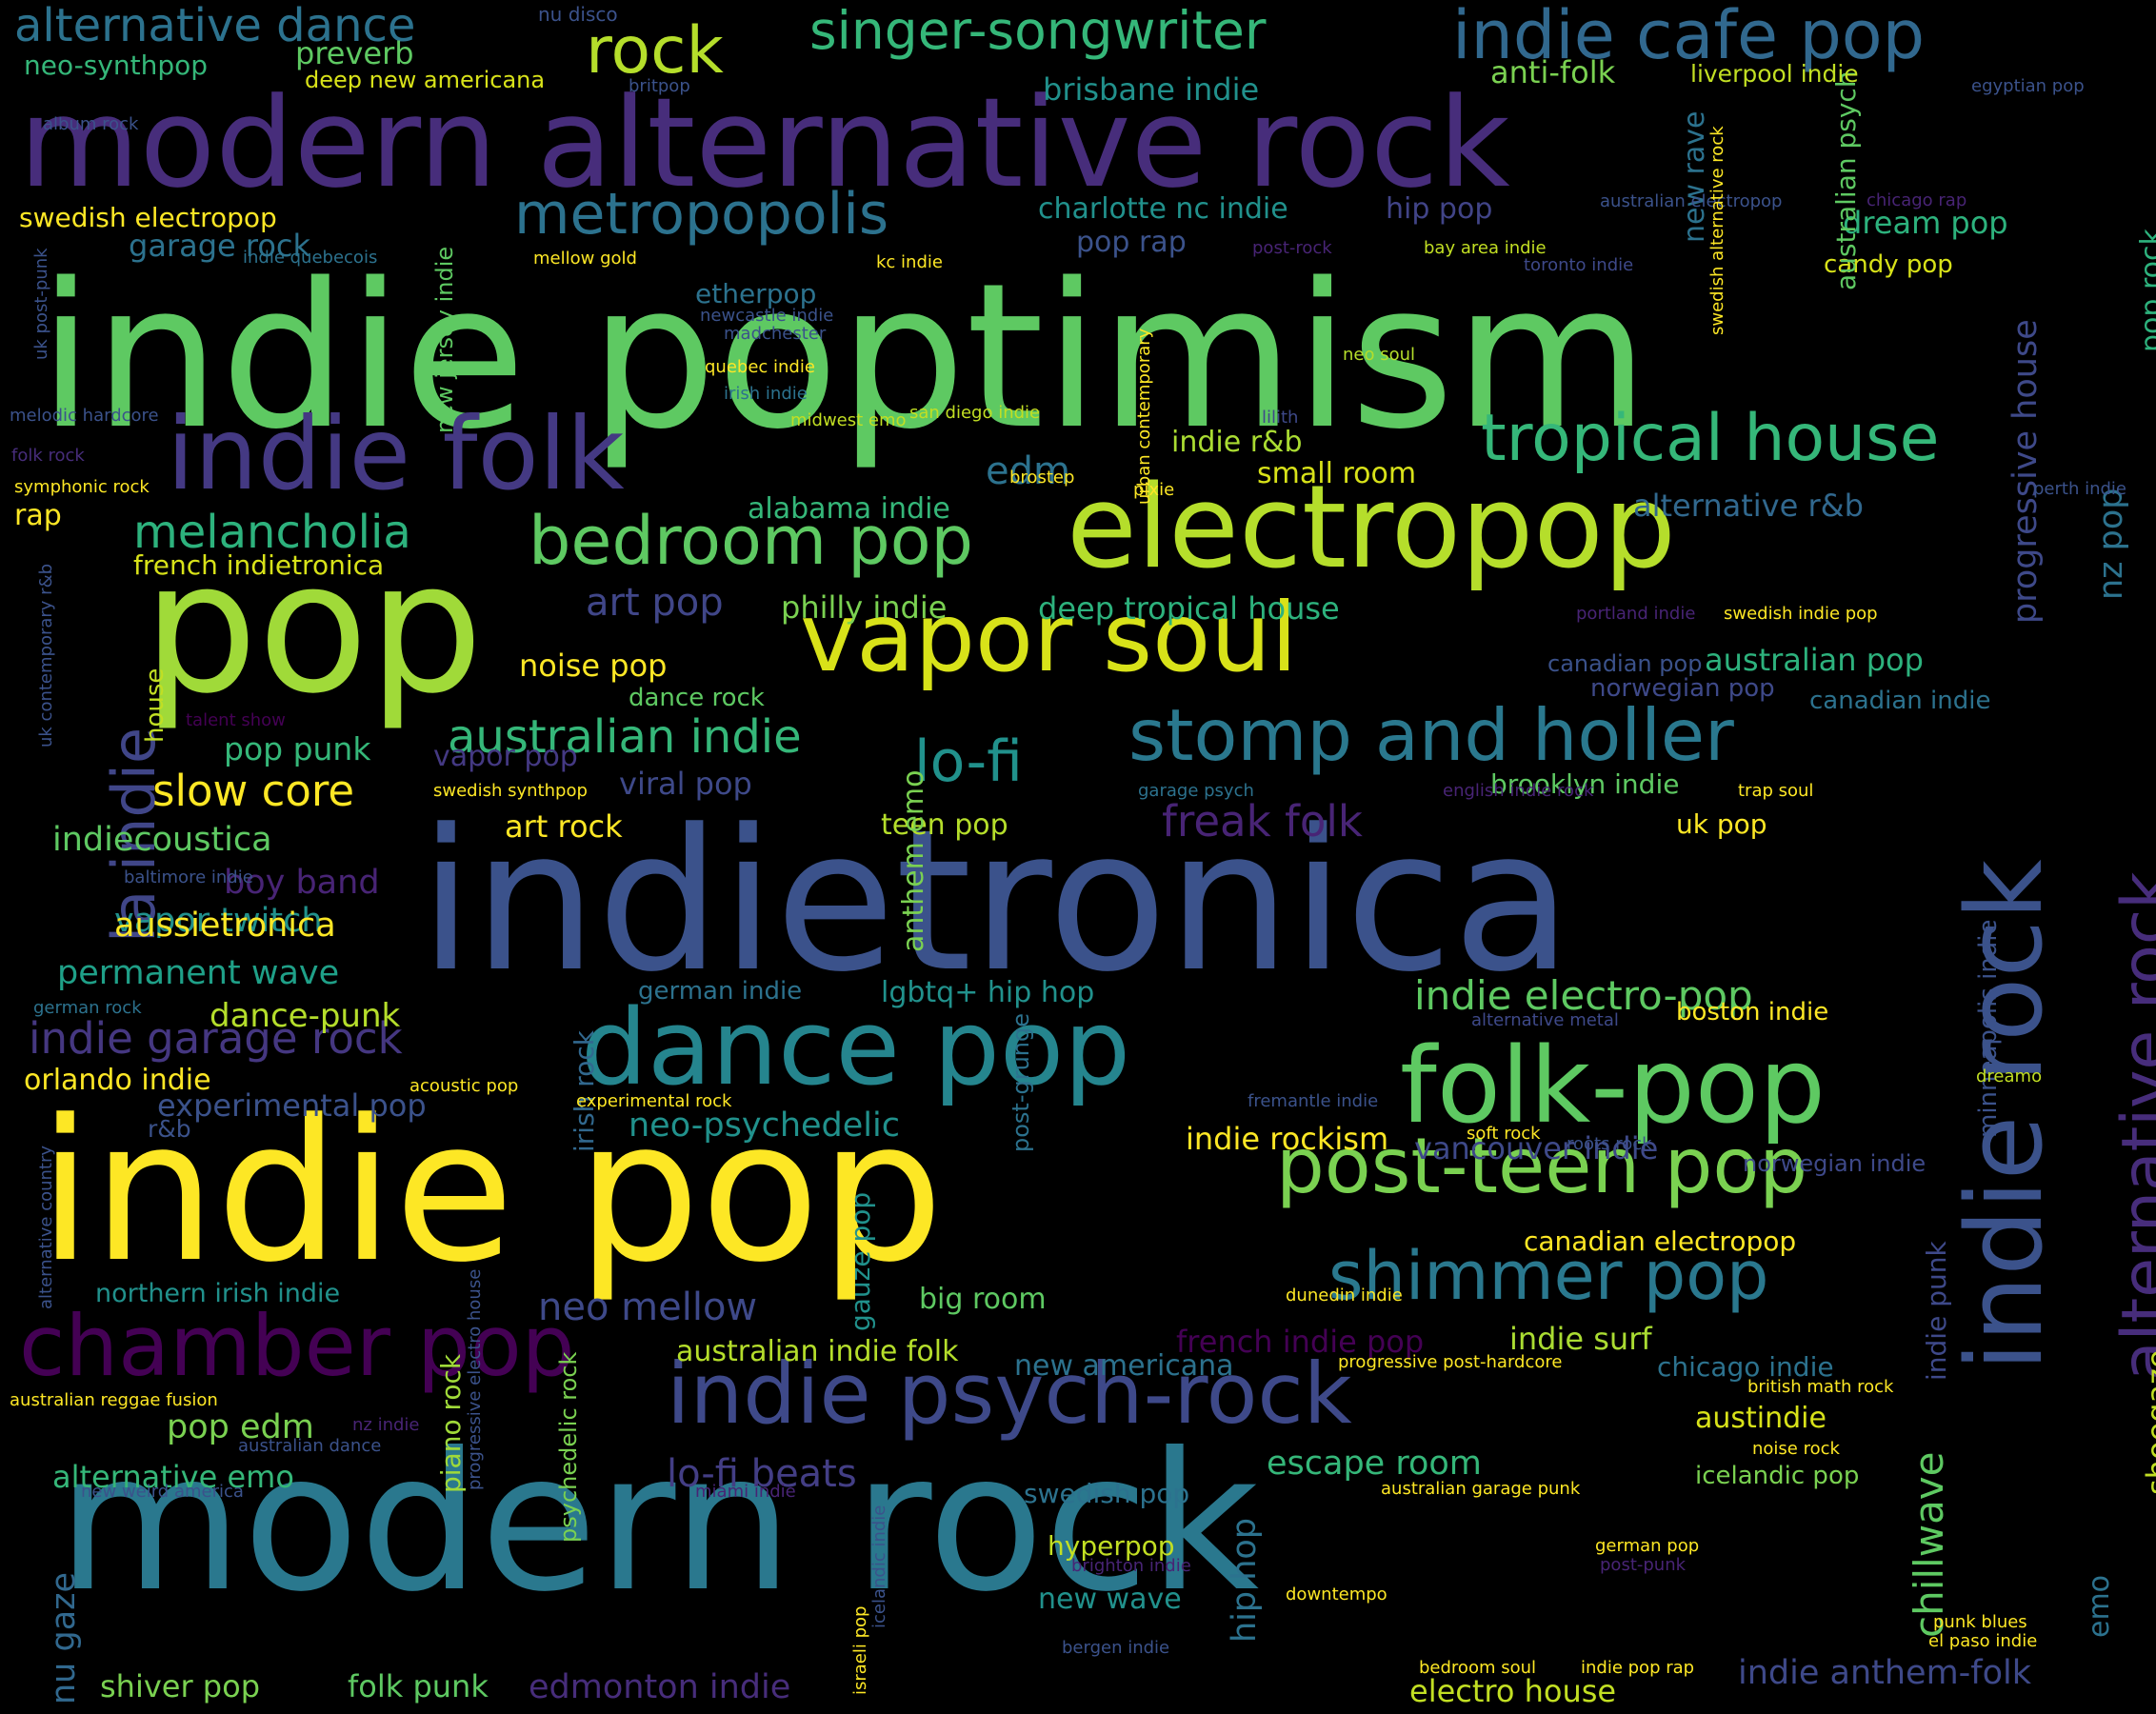  I want to click on genre-word: minneapolis indie, so click(1989, 1028).